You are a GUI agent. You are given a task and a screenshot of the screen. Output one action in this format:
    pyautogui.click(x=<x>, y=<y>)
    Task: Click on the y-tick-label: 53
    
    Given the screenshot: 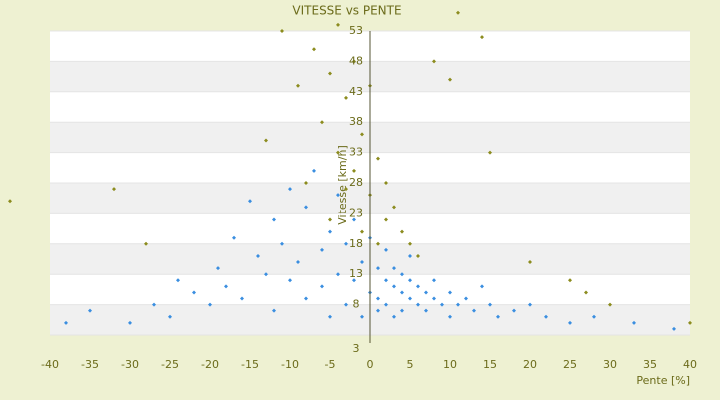 What is the action you would take?
    pyautogui.click(x=356, y=30)
    